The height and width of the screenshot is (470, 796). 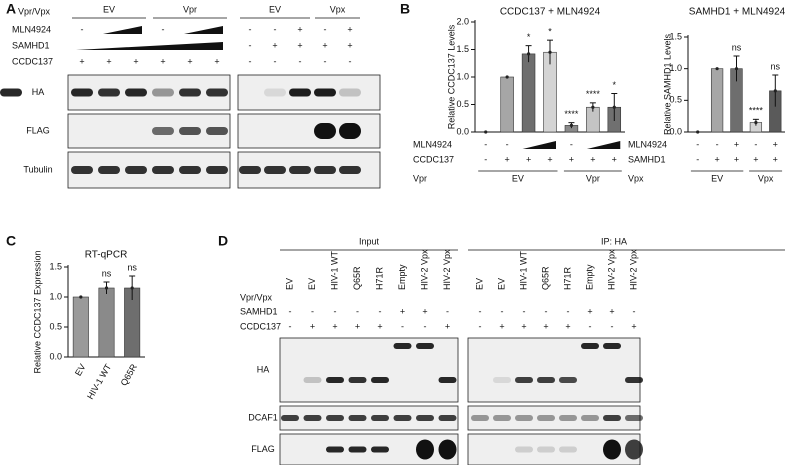 What do you see at coordinates (567, 278) in the screenshot?
I see `lane-label: H71R` at bounding box center [567, 278].